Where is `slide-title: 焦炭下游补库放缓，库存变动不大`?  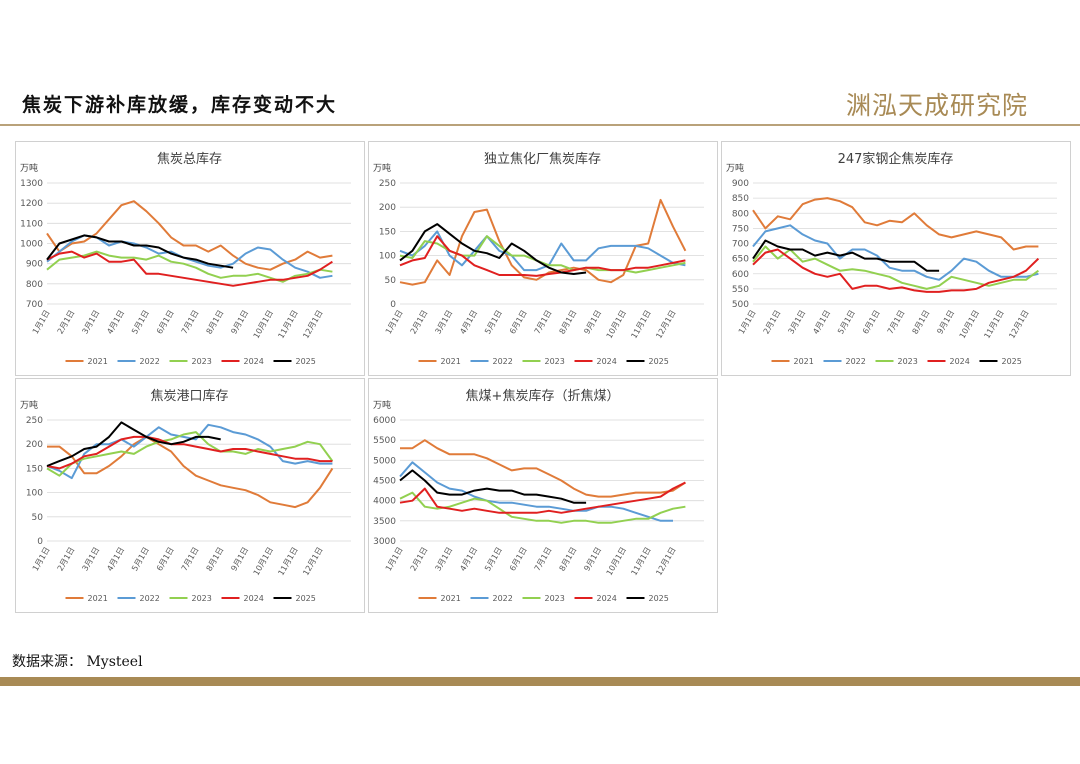 slide-title: 焦炭下游补库放缓，库存变动不大 is located at coordinates (180, 105).